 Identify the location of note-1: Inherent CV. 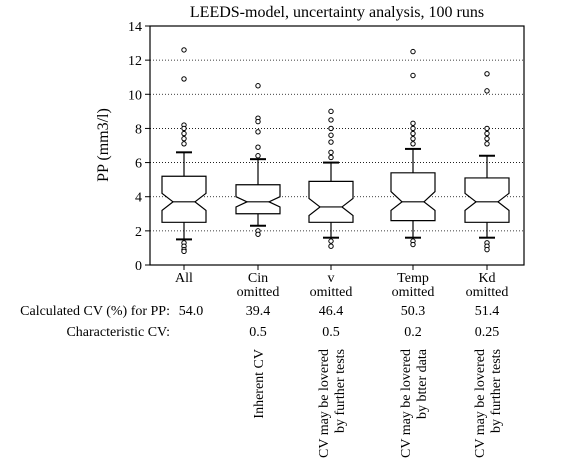
(259, 384).